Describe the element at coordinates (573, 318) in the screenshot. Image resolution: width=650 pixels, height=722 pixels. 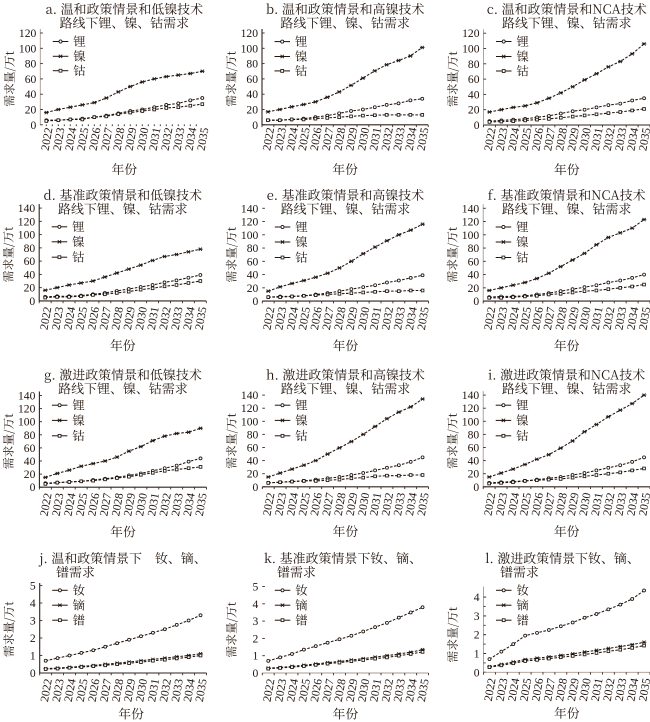
I see `svg-text: 2029` at that location.